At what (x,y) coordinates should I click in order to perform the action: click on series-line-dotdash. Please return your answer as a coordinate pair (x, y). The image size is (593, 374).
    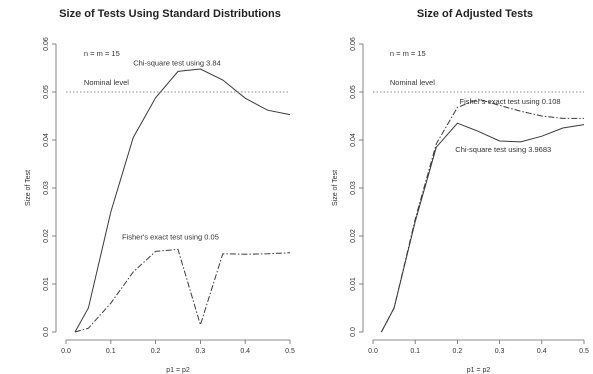
    Looking at the image, I should click on (182, 290).